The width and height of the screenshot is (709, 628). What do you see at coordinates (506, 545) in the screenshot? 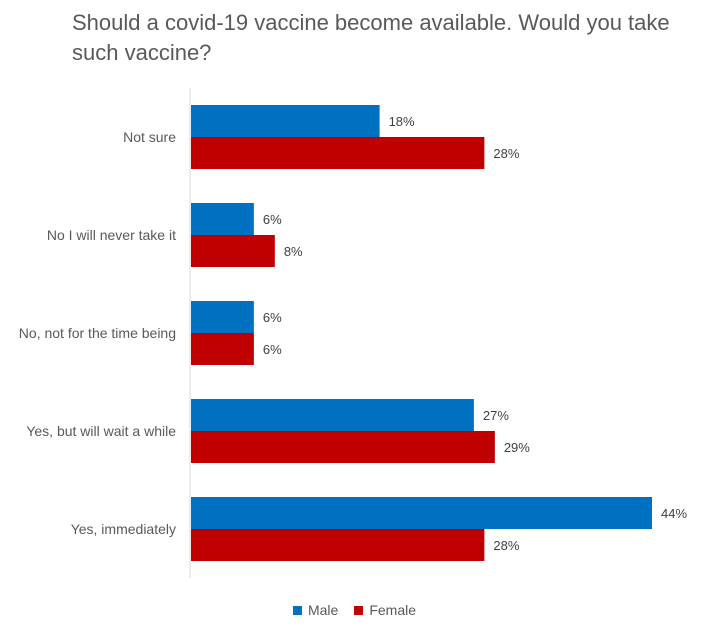
I see `data-label-female-yes-immediately: 28%` at bounding box center [506, 545].